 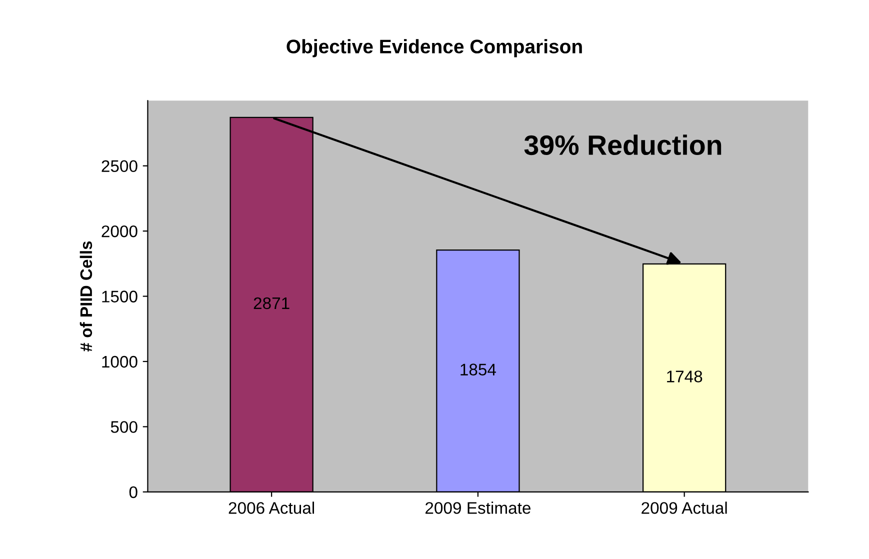 What do you see at coordinates (120, 296) in the screenshot?
I see `y-tick-label: 1500` at bounding box center [120, 296].